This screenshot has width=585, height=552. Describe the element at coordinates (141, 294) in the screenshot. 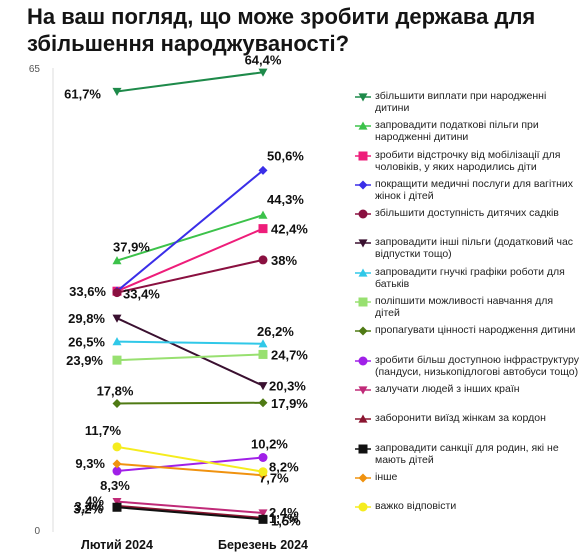

I see `data-label: 33,4%` at that location.